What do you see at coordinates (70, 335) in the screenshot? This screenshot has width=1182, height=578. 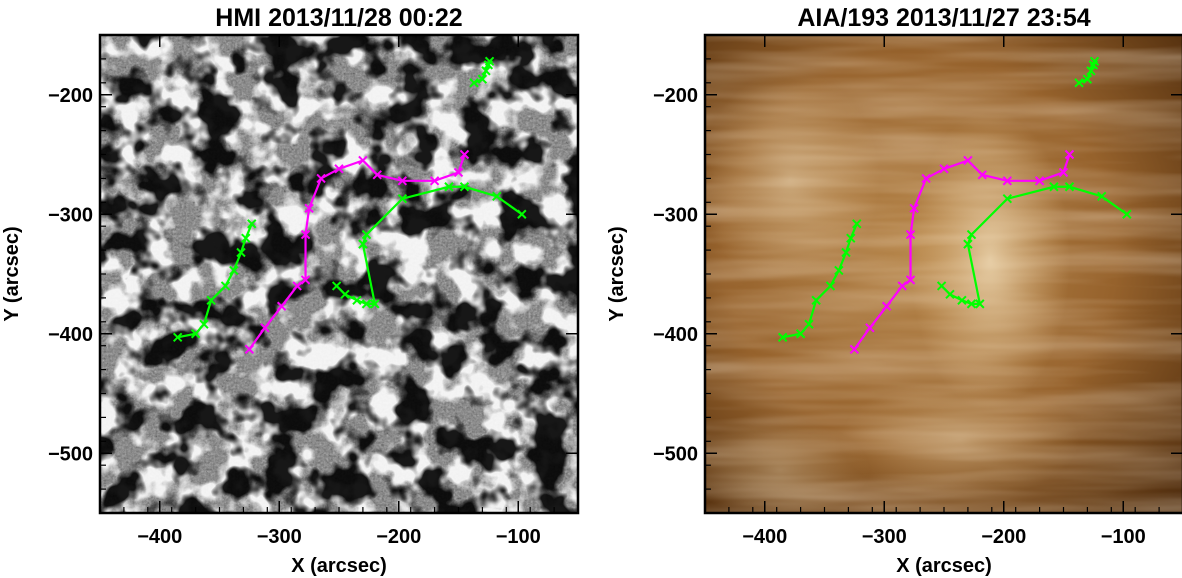 I see `hmi-y-tick-label: −400` at bounding box center [70, 335].